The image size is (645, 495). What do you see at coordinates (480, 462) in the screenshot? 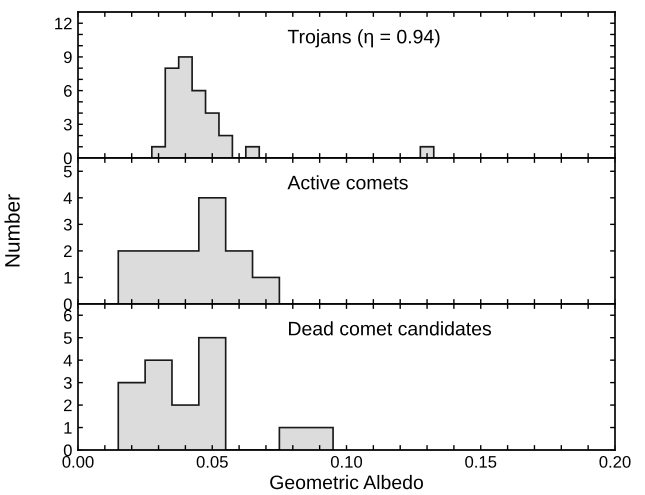
I see `x-tick-label: 0.15` at bounding box center [480, 462].